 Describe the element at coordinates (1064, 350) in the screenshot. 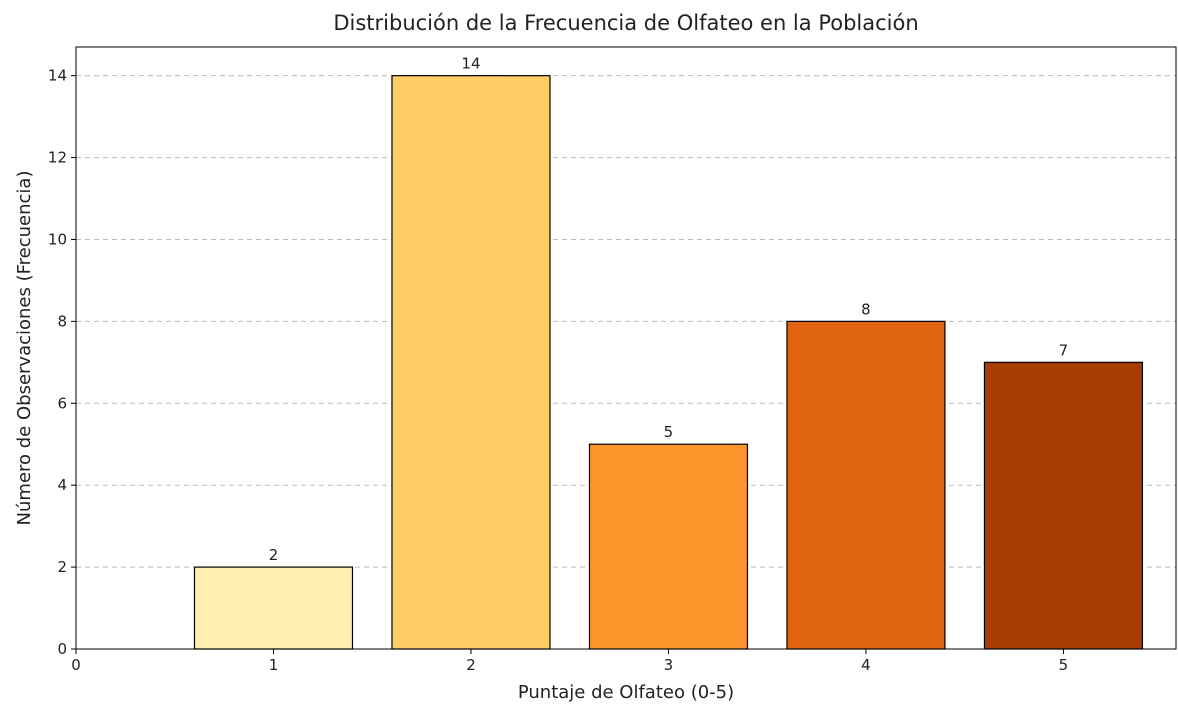

I see `value-label: 7` at that location.